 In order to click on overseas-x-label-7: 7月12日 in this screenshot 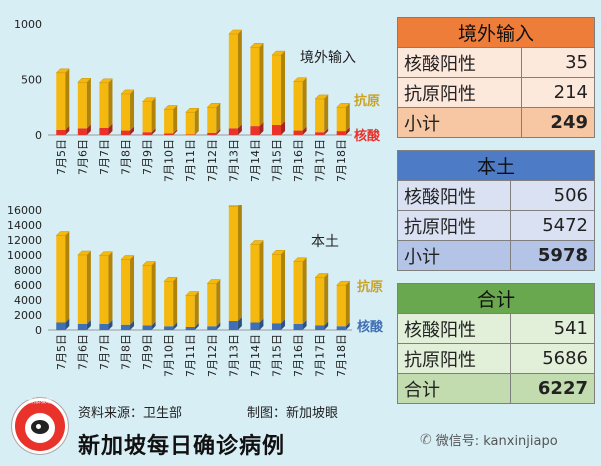, I will do `click(212, 160)`.